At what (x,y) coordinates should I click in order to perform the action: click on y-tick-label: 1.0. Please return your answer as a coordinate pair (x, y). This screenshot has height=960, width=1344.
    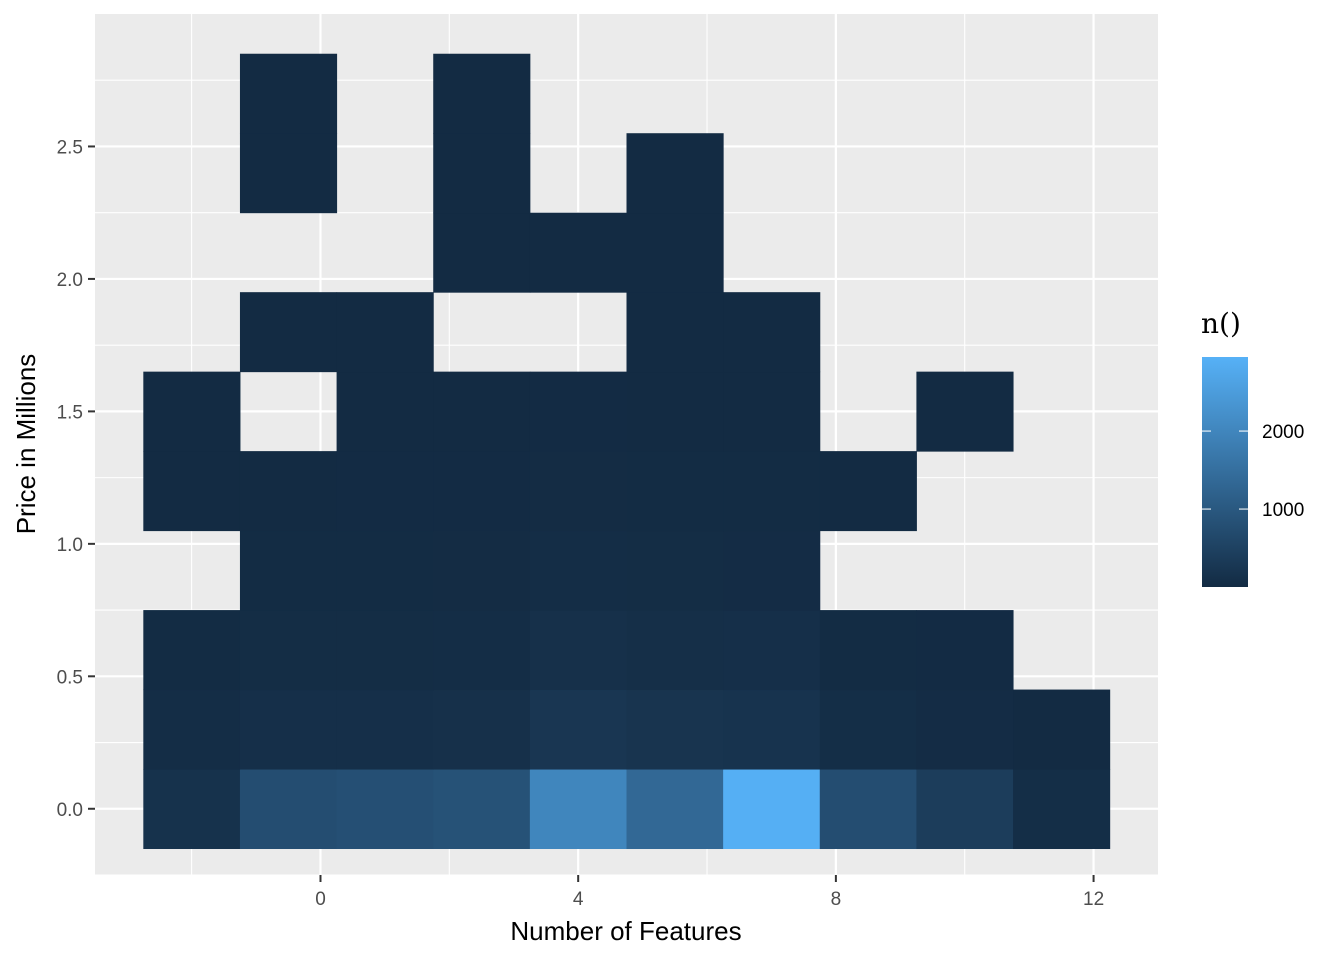
    Looking at the image, I should click on (70, 545).